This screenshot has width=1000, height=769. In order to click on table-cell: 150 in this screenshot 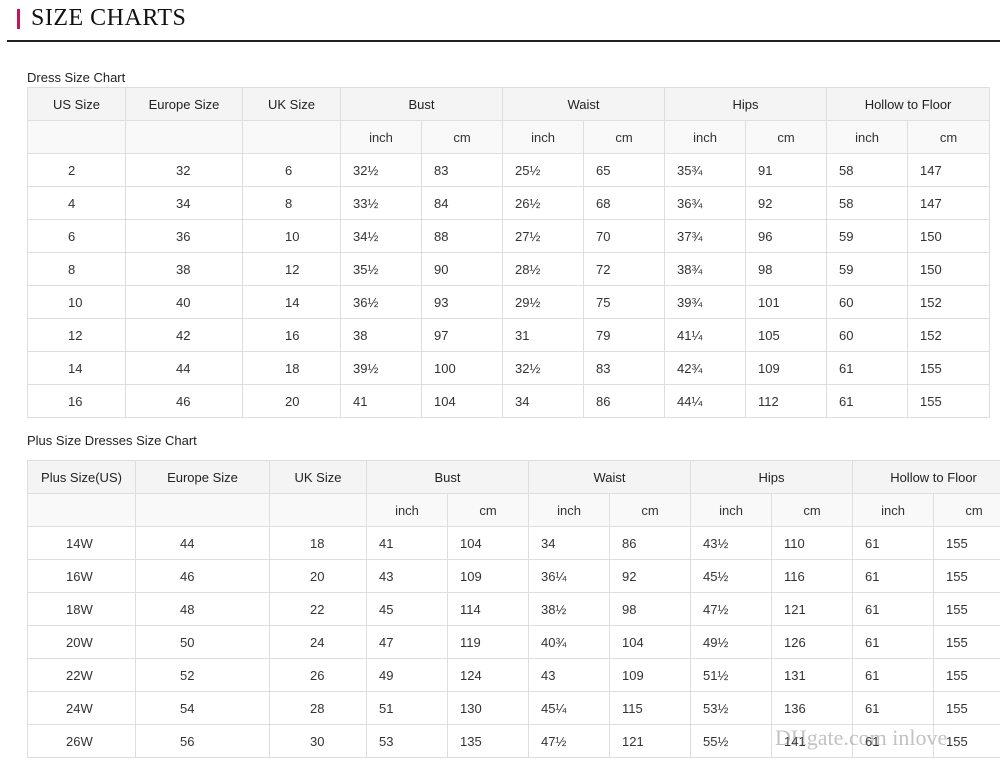, I will do `click(949, 269)`.